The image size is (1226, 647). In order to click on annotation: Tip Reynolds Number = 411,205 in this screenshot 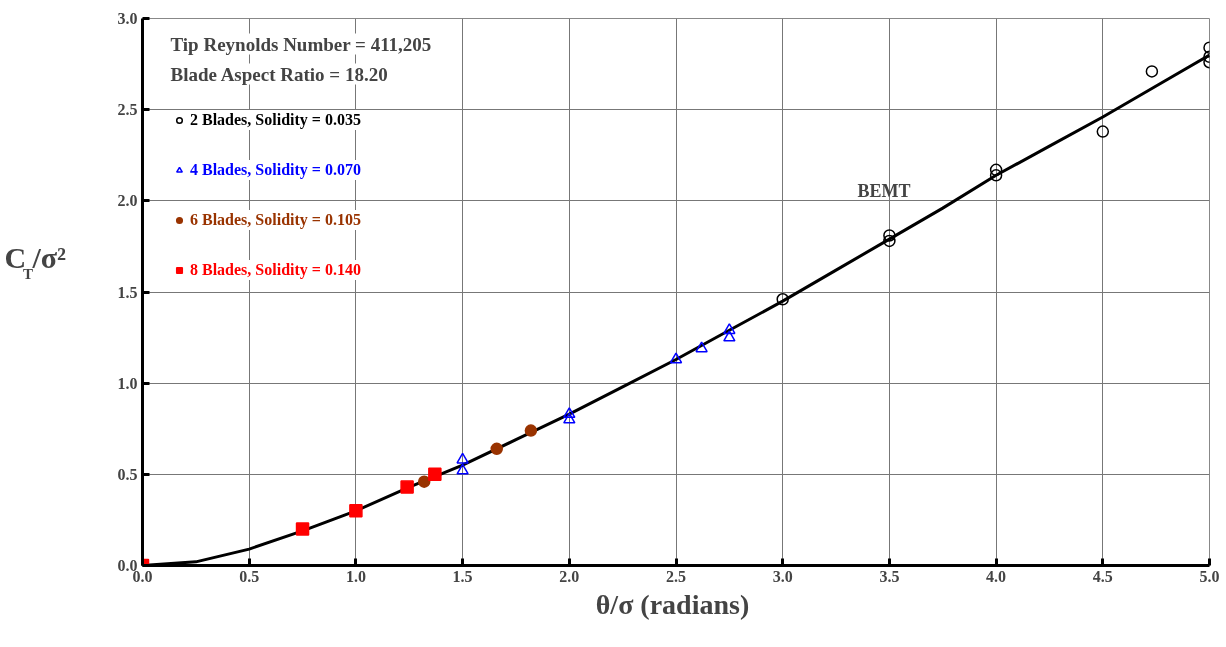, I will do `click(301, 44)`.